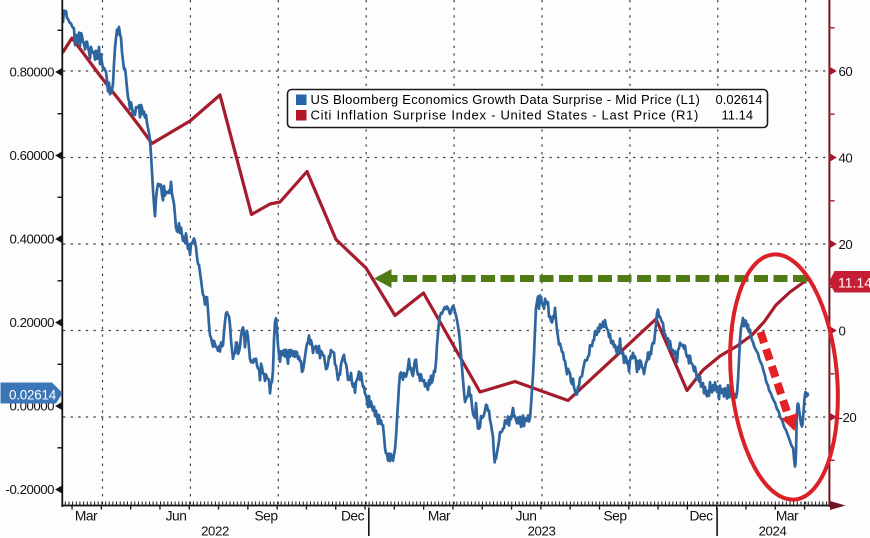  What do you see at coordinates (31, 72) in the screenshot?
I see `svg-text: 0.80000` at bounding box center [31, 72].